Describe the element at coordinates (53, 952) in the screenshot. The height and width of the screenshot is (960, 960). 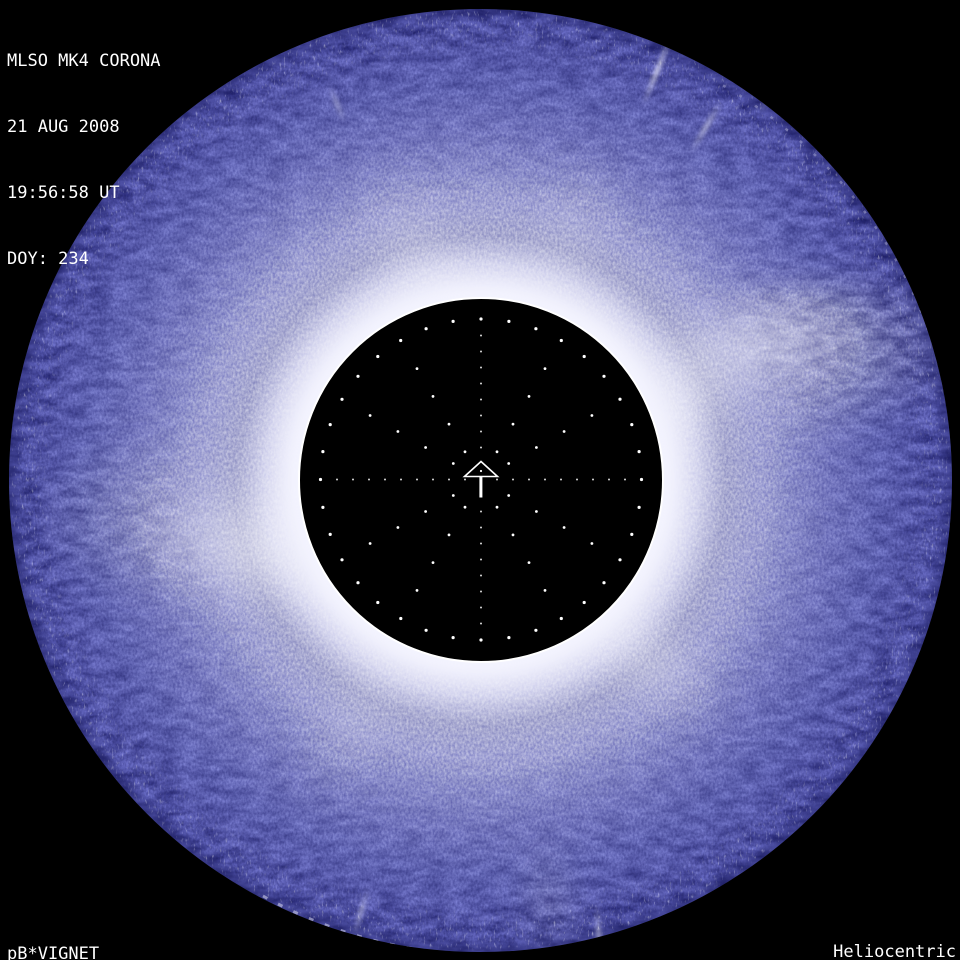
I see `data-product-label: pB*VIGNET` at that location.